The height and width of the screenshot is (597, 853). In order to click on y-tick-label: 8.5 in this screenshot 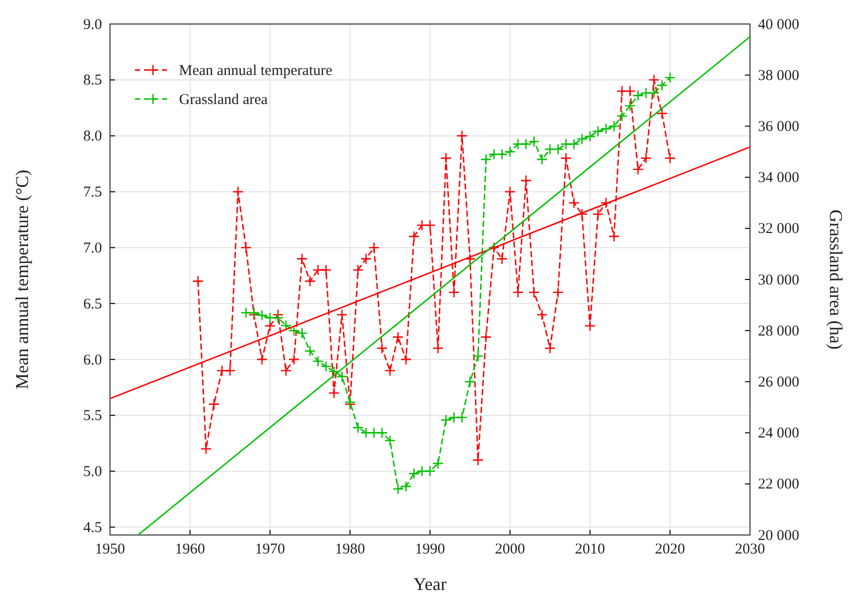, I will do `click(92, 80)`.